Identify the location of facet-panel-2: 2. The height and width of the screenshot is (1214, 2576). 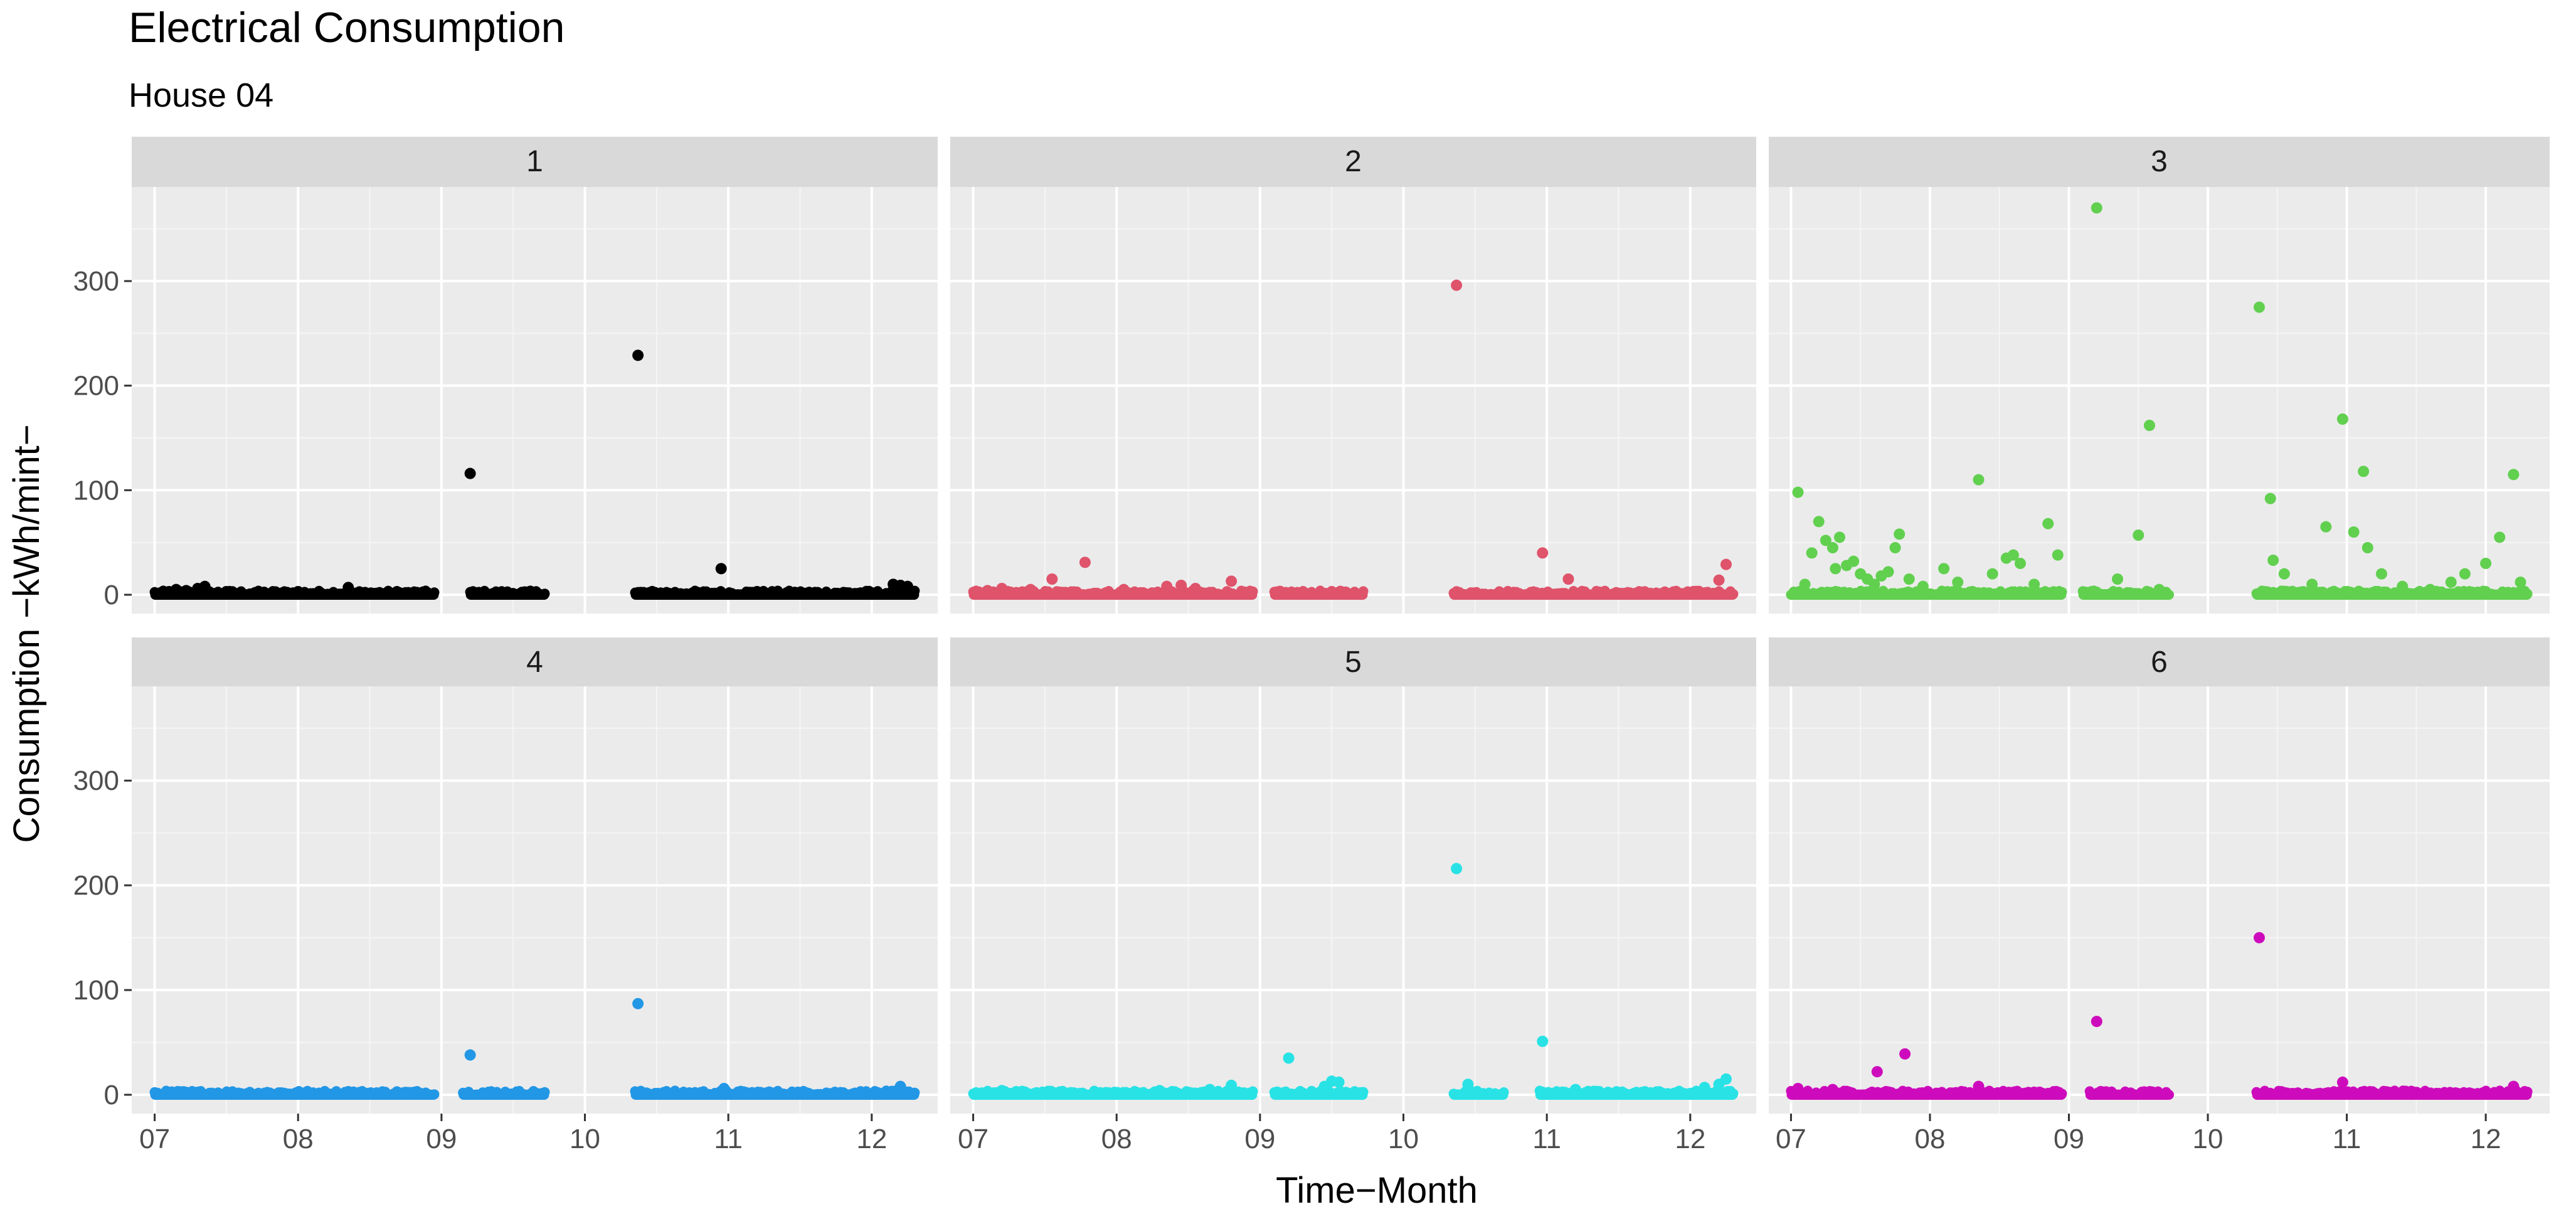
(1353, 375).